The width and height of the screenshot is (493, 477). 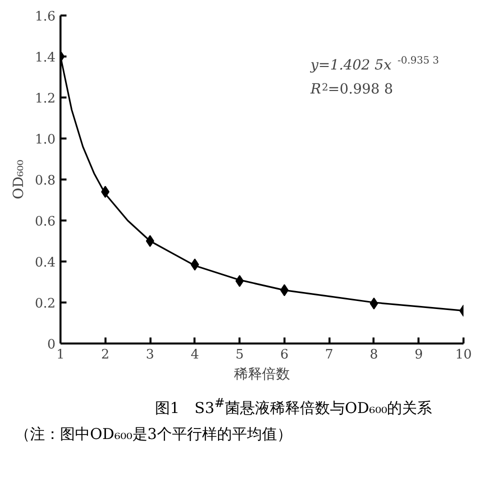 What do you see at coordinates (284, 355) in the screenshot?
I see `x-tick-label: 6` at bounding box center [284, 355].